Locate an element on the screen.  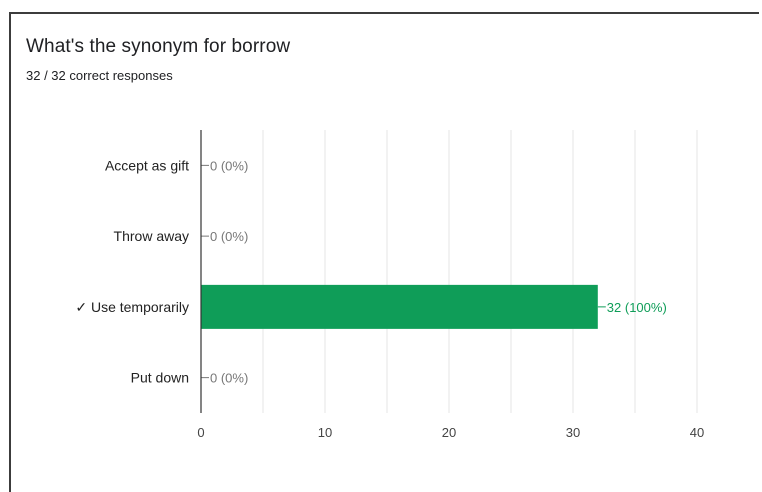
x-tick-label: 30 is located at coordinates (573, 432).